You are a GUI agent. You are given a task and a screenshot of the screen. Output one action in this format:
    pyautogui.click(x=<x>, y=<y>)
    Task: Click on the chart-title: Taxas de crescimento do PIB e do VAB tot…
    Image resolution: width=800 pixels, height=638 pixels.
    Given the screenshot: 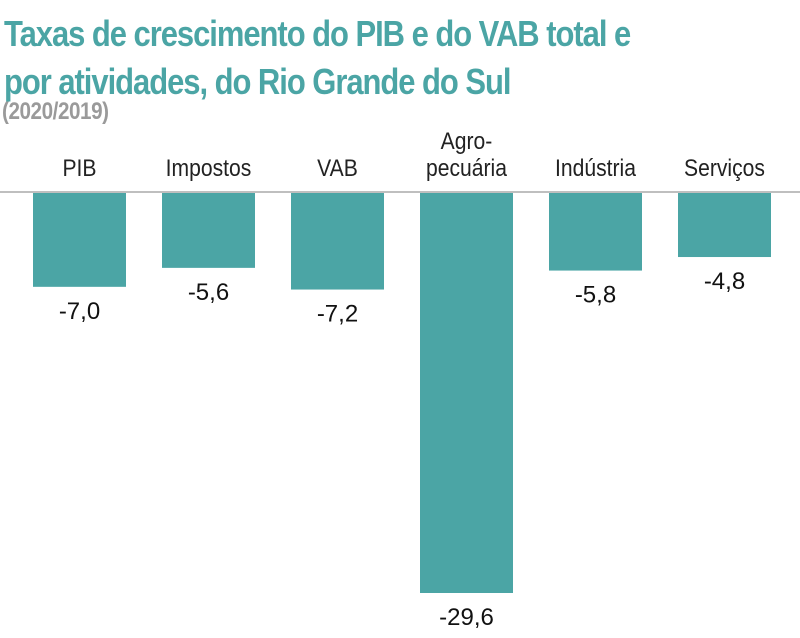 What is the action you would take?
    pyautogui.click(x=343, y=58)
    